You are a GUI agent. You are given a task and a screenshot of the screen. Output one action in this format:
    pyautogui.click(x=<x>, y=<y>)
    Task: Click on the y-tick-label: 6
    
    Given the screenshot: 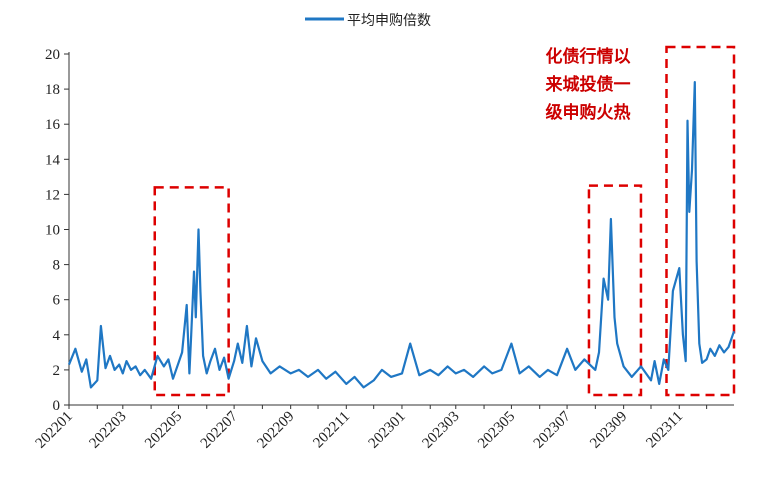 What is the action you would take?
    pyautogui.click(x=57, y=301)
    